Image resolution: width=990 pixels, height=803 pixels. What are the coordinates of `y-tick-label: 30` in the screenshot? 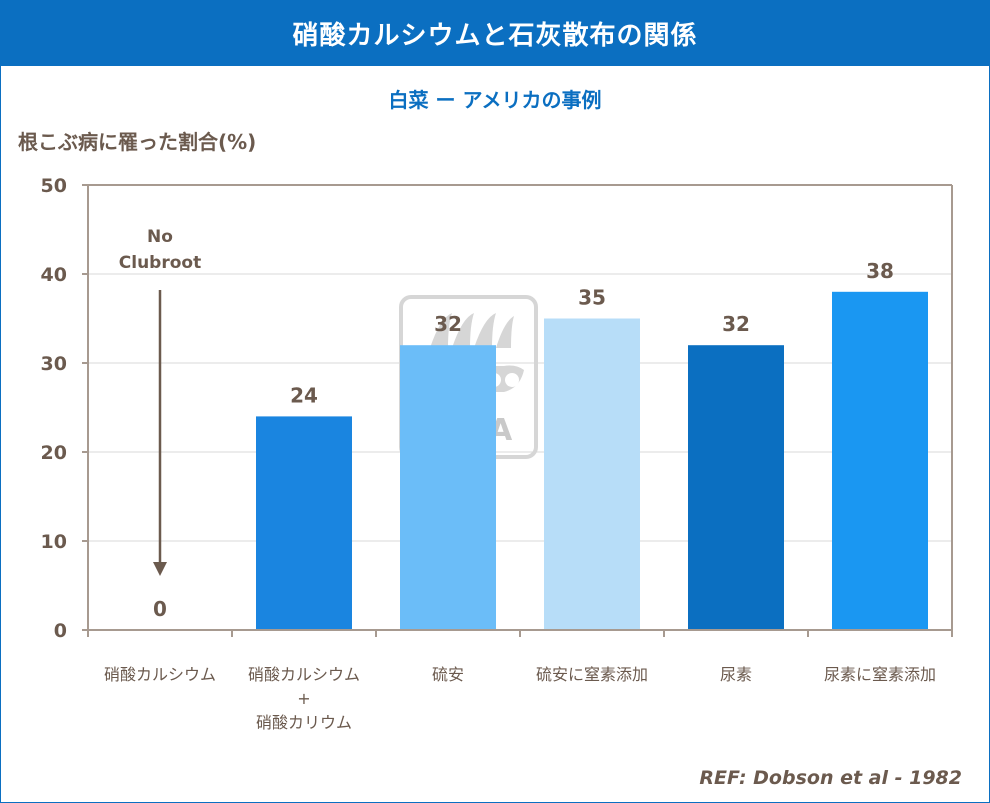 It's located at (54, 364).